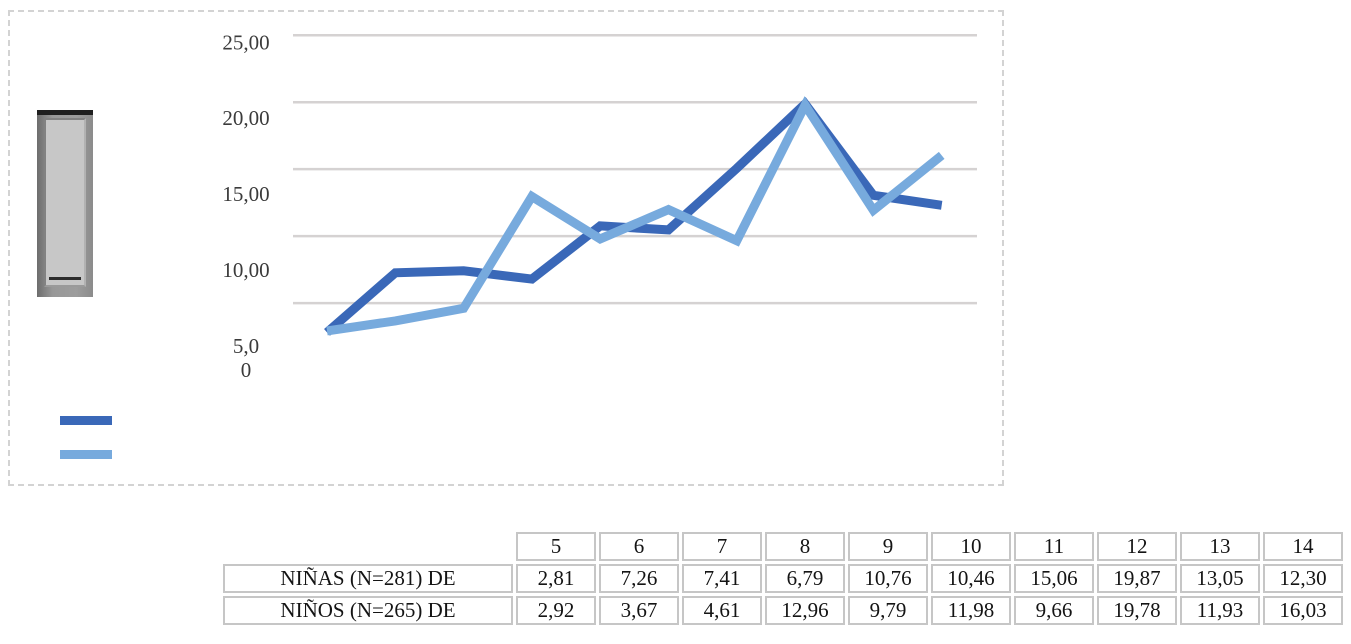  I want to click on y-tick-label: 10,00, so click(245, 270).